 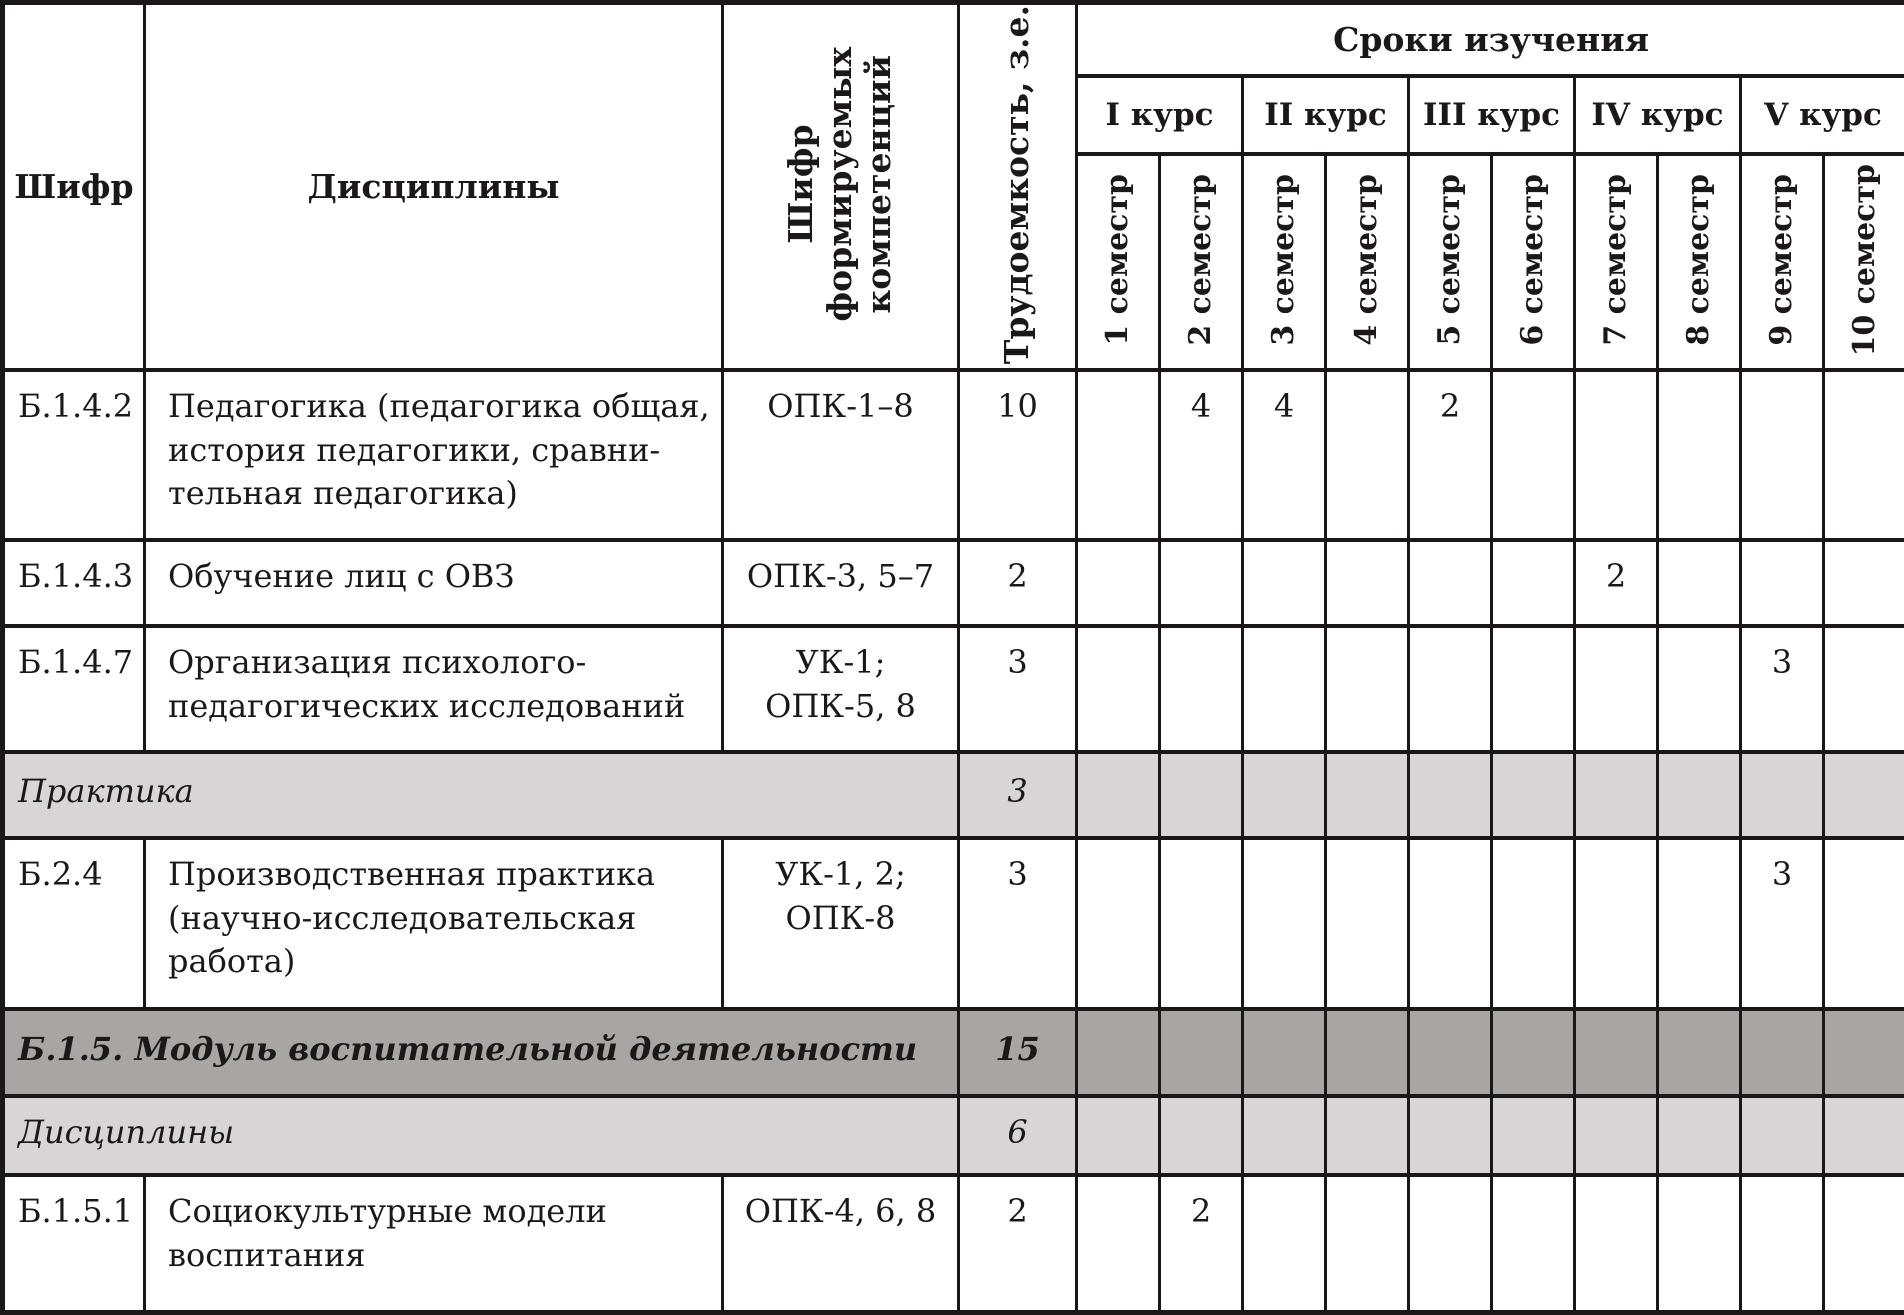 I want to click on workload-value: 10, so click(x=1018, y=455).